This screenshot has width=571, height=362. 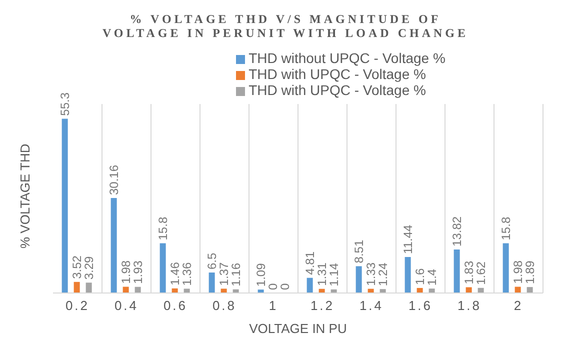 What do you see at coordinates (224, 306) in the screenshot?
I see `x-tick-label: 0.8` at bounding box center [224, 306].